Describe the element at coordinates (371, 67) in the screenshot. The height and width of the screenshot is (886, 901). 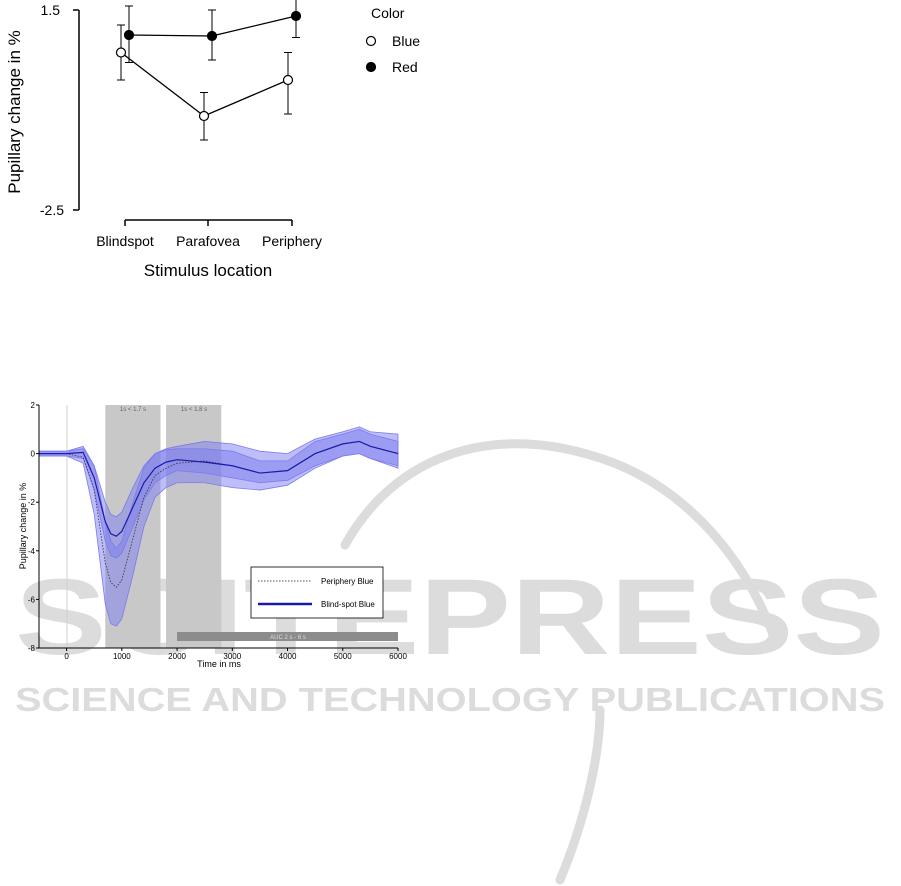
I see `legend-marker-red` at that location.